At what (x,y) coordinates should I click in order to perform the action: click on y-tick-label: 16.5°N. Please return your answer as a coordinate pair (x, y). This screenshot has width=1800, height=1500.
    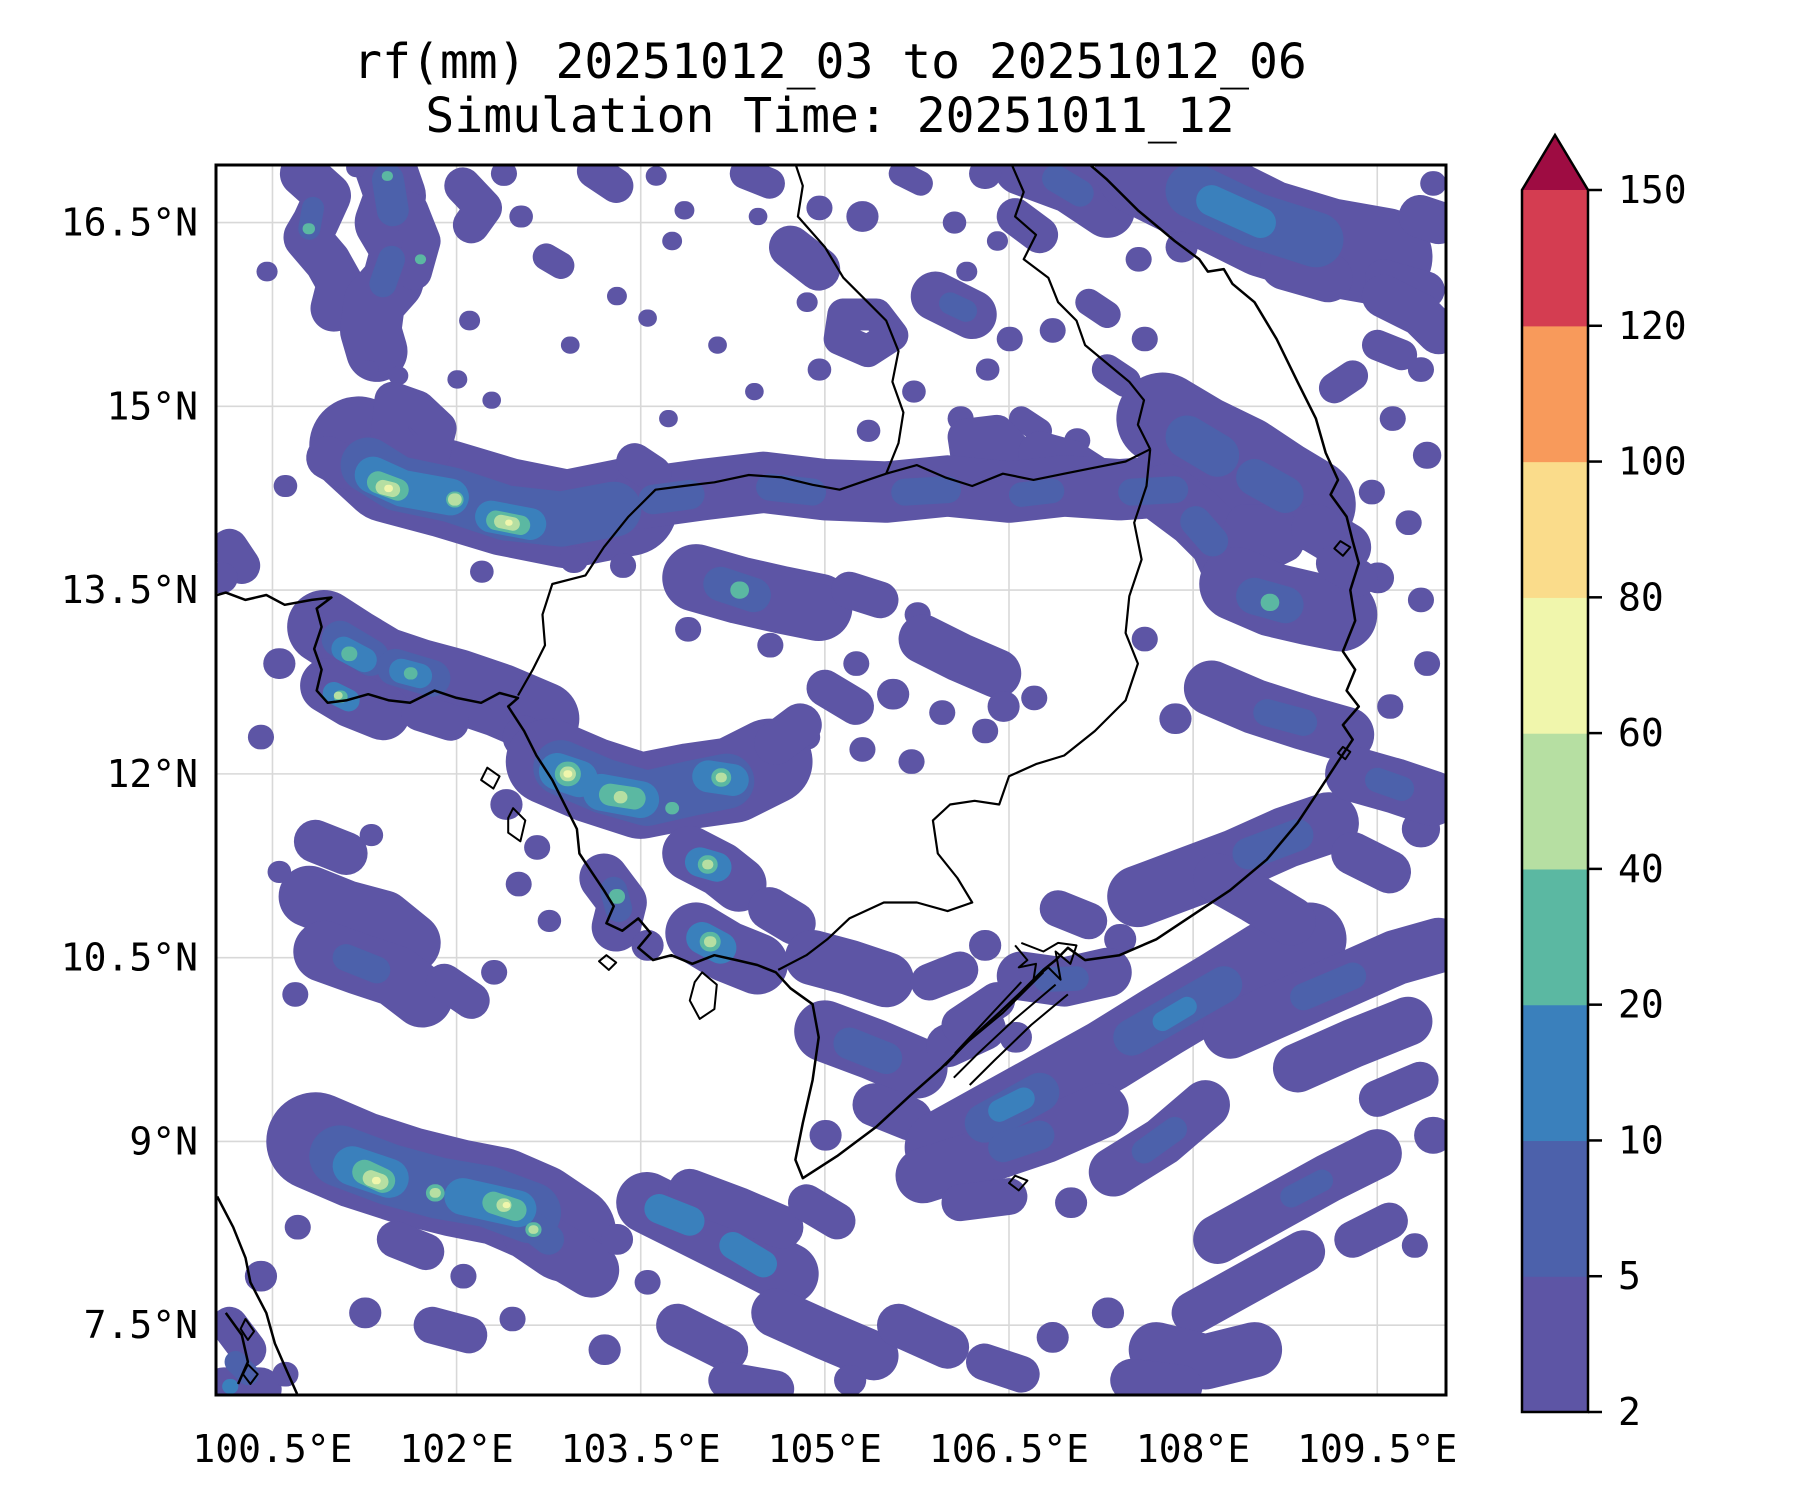
    Looking at the image, I should click on (129, 223).